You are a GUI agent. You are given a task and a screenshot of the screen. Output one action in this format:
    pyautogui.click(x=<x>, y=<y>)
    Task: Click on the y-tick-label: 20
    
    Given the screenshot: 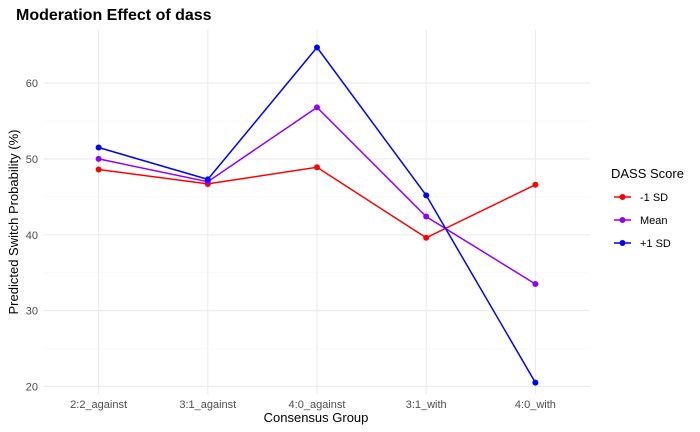 What is the action you would take?
    pyautogui.click(x=32, y=387)
    